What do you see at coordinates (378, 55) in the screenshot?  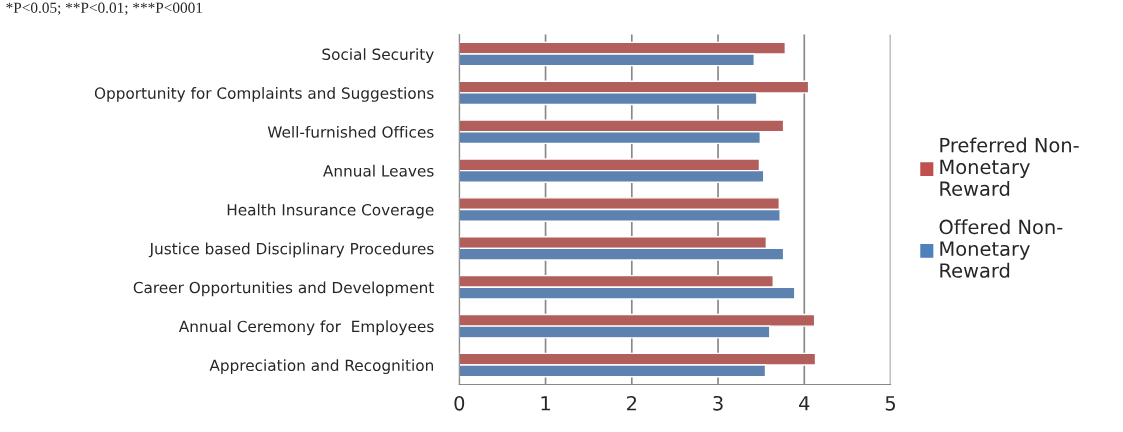 I see `y-tick-label: Social Security` at bounding box center [378, 55].